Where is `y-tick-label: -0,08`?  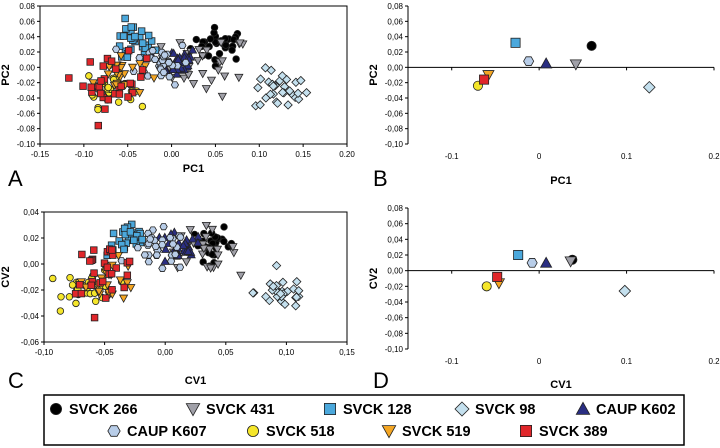 y-tick-label: -0,08 is located at coordinates (394, 333).